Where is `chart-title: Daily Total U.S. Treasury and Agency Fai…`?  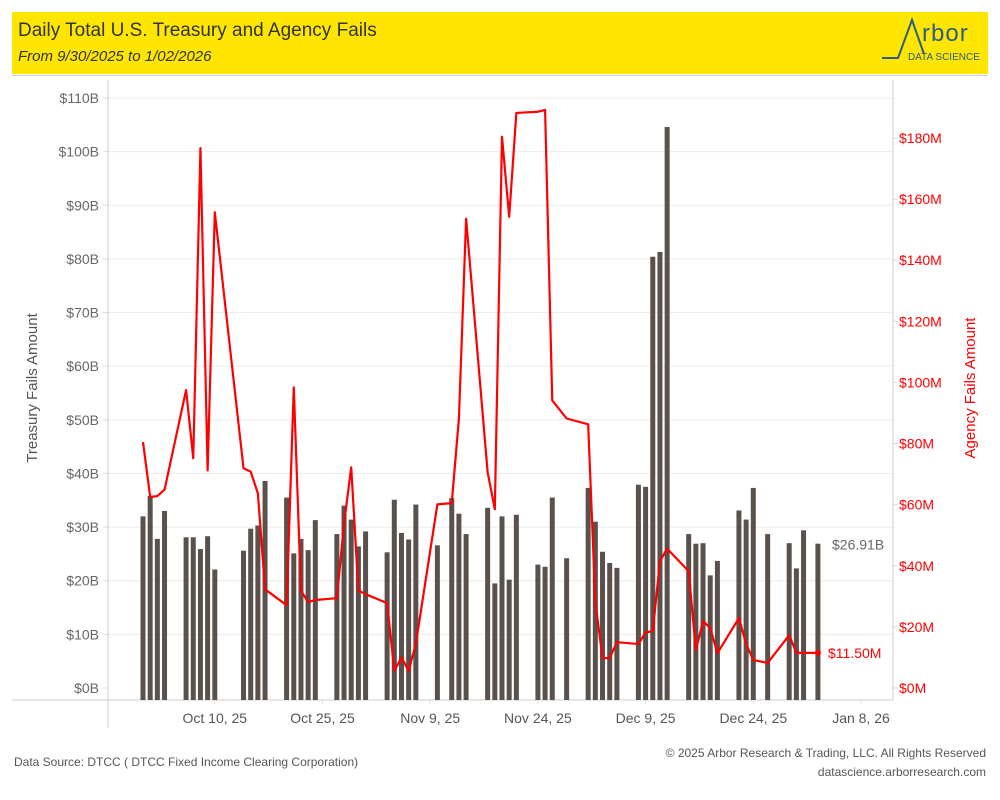
chart-title: Daily Total U.S. Treasury and Agency Fai… is located at coordinates (197, 30).